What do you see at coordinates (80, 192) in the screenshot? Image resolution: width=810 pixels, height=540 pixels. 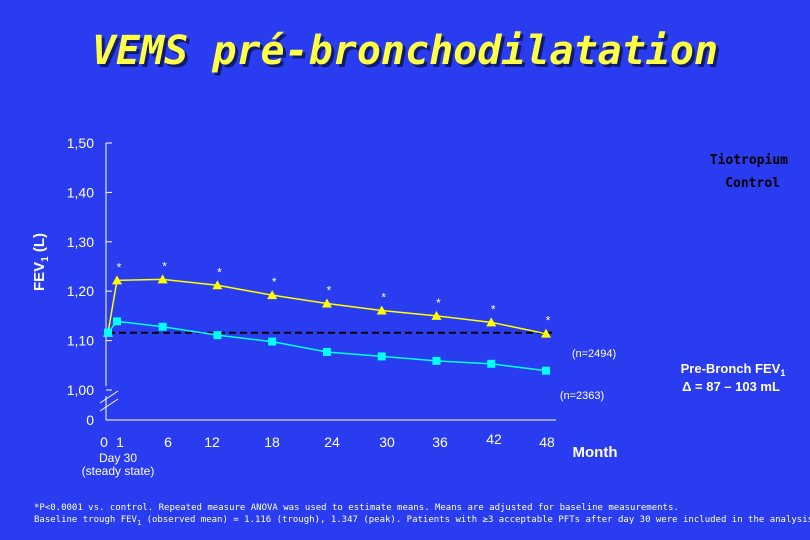 I see `y-tick-label: 1,40` at bounding box center [80, 192].